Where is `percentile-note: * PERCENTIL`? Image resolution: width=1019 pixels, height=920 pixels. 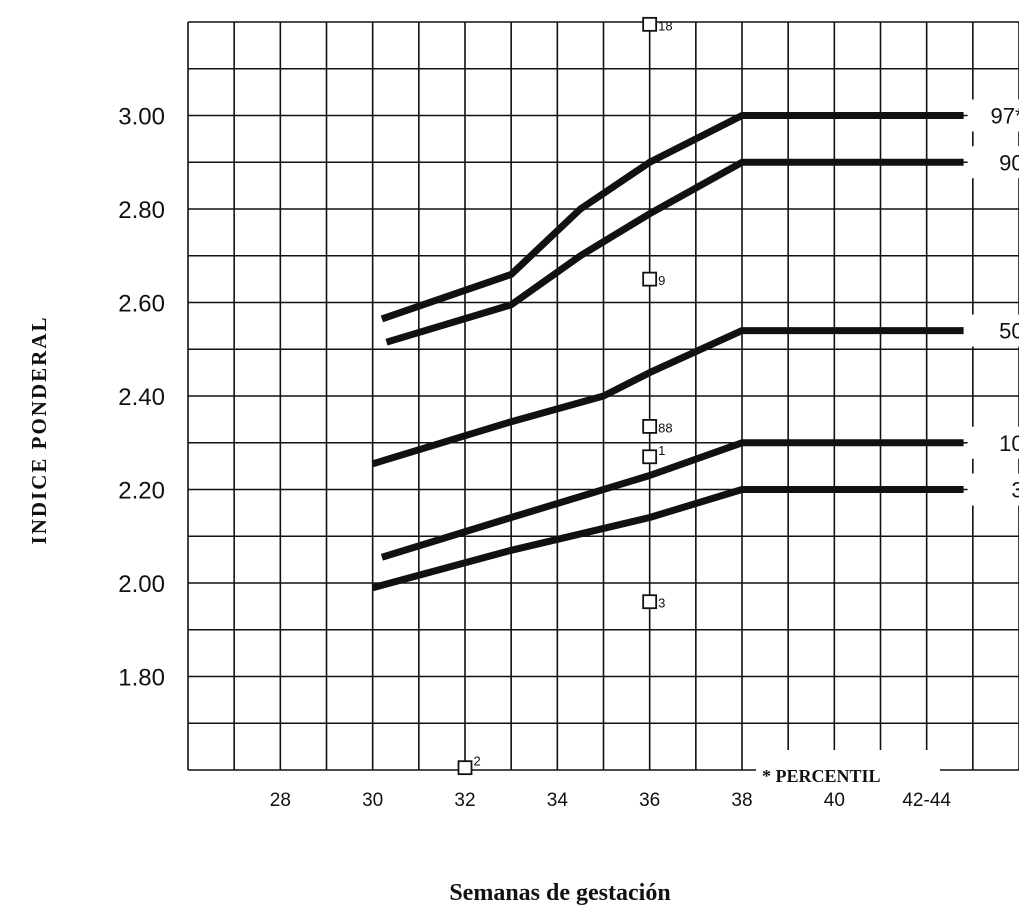
percentile-note: * PERCENTIL is located at coordinates (821, 776).